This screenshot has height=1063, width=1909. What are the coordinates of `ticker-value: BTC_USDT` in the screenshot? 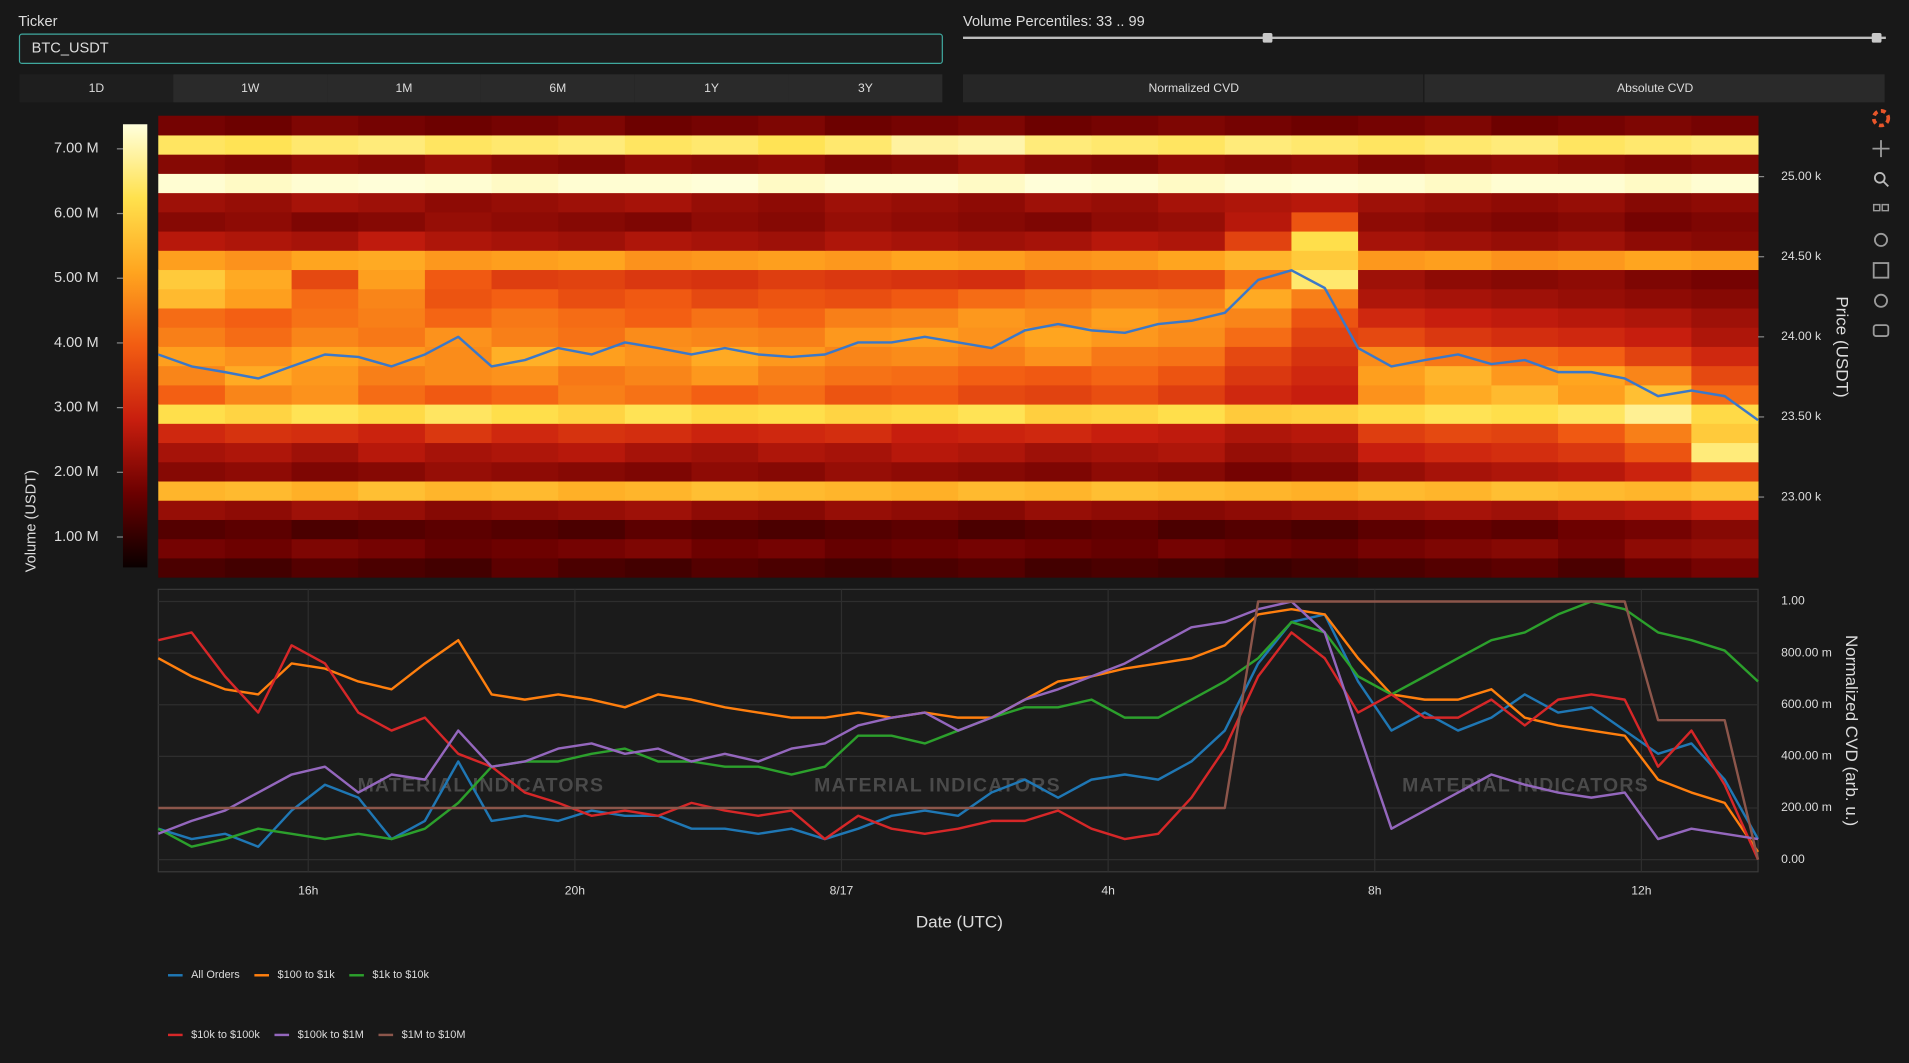 It's located at (70, 49).